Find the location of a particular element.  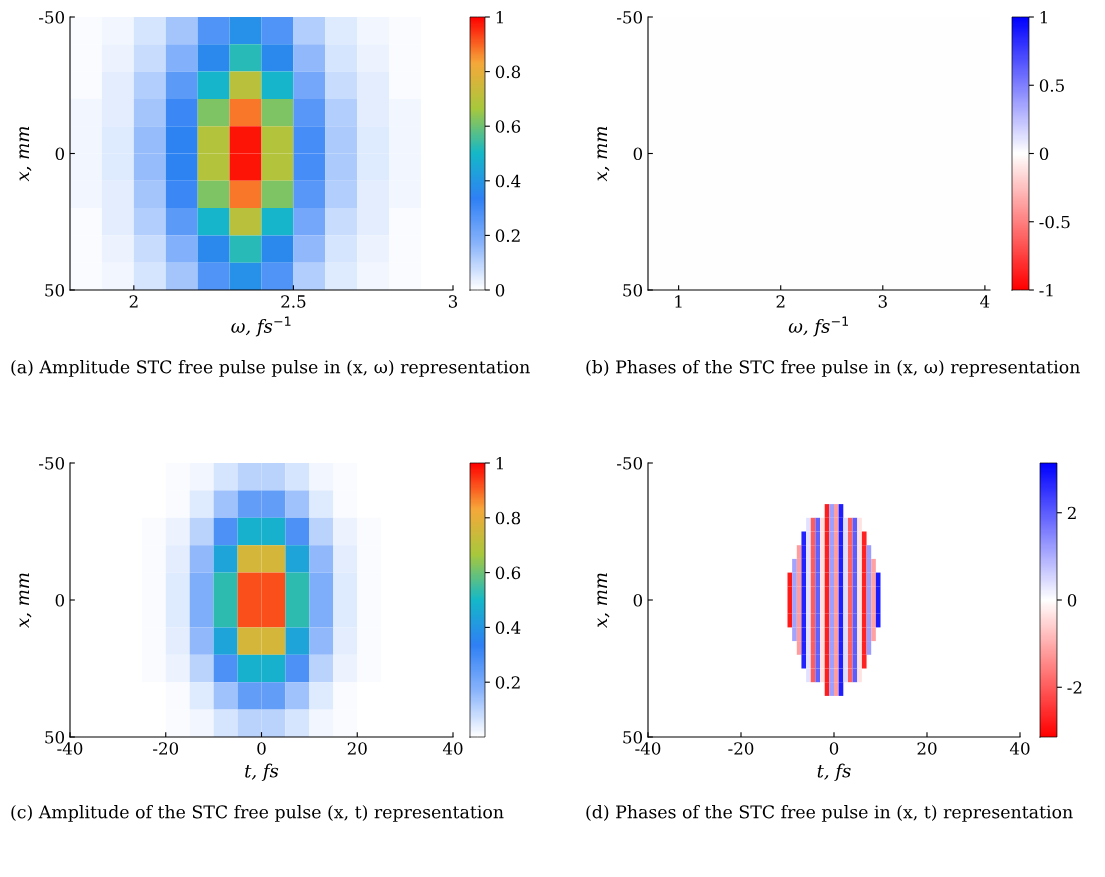

x-tick-label: 4 is located at coordinates (985, 301).